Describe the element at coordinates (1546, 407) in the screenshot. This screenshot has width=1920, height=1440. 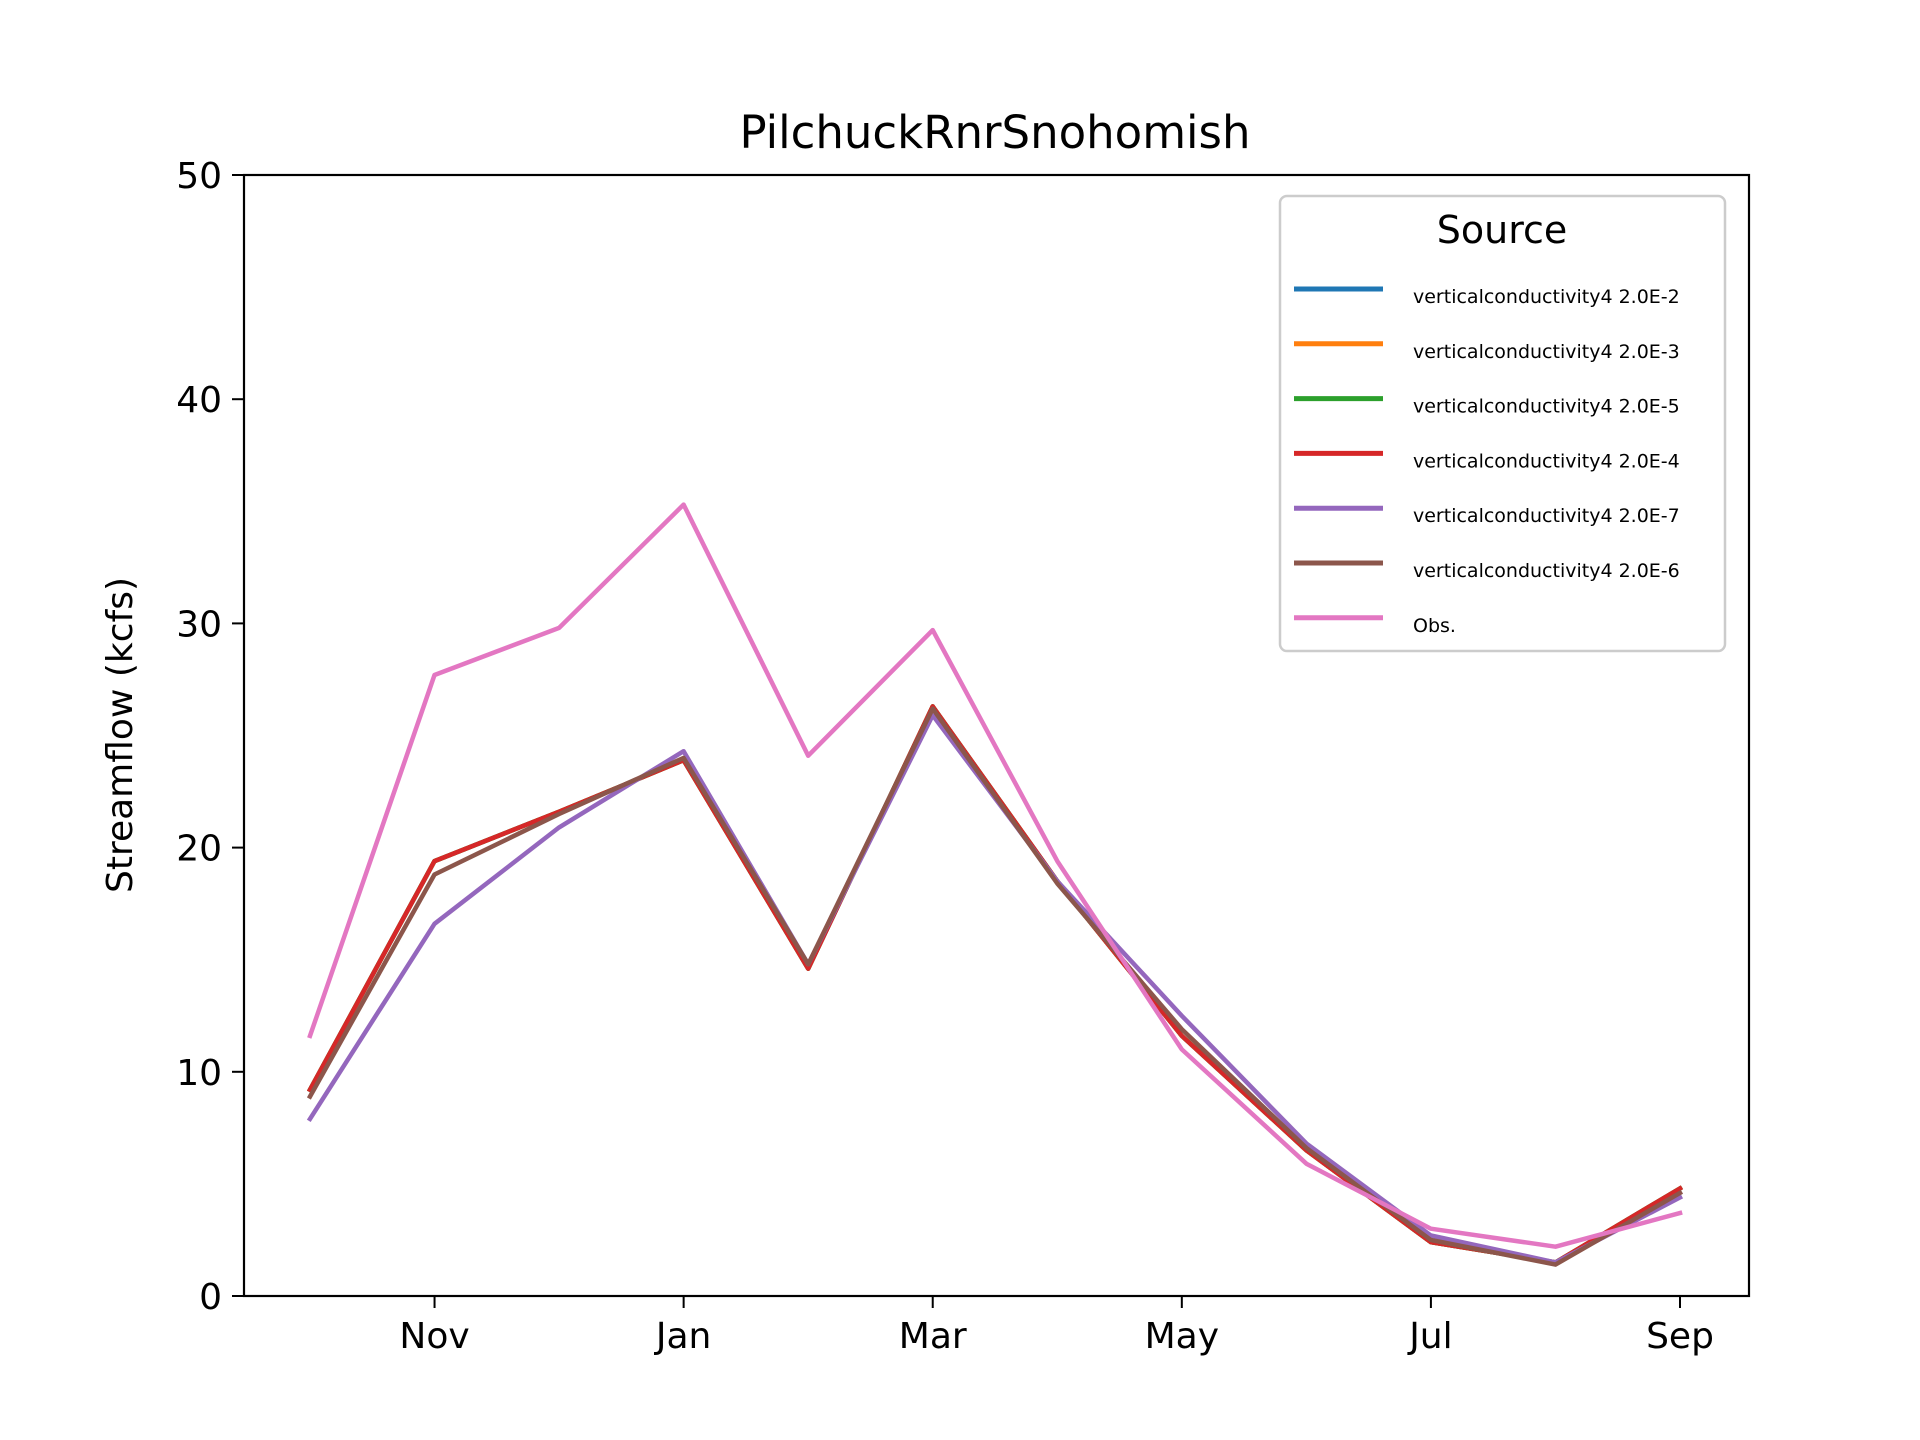
I see `legend-label: verticalconductivity4 2.0E-5` at that location.